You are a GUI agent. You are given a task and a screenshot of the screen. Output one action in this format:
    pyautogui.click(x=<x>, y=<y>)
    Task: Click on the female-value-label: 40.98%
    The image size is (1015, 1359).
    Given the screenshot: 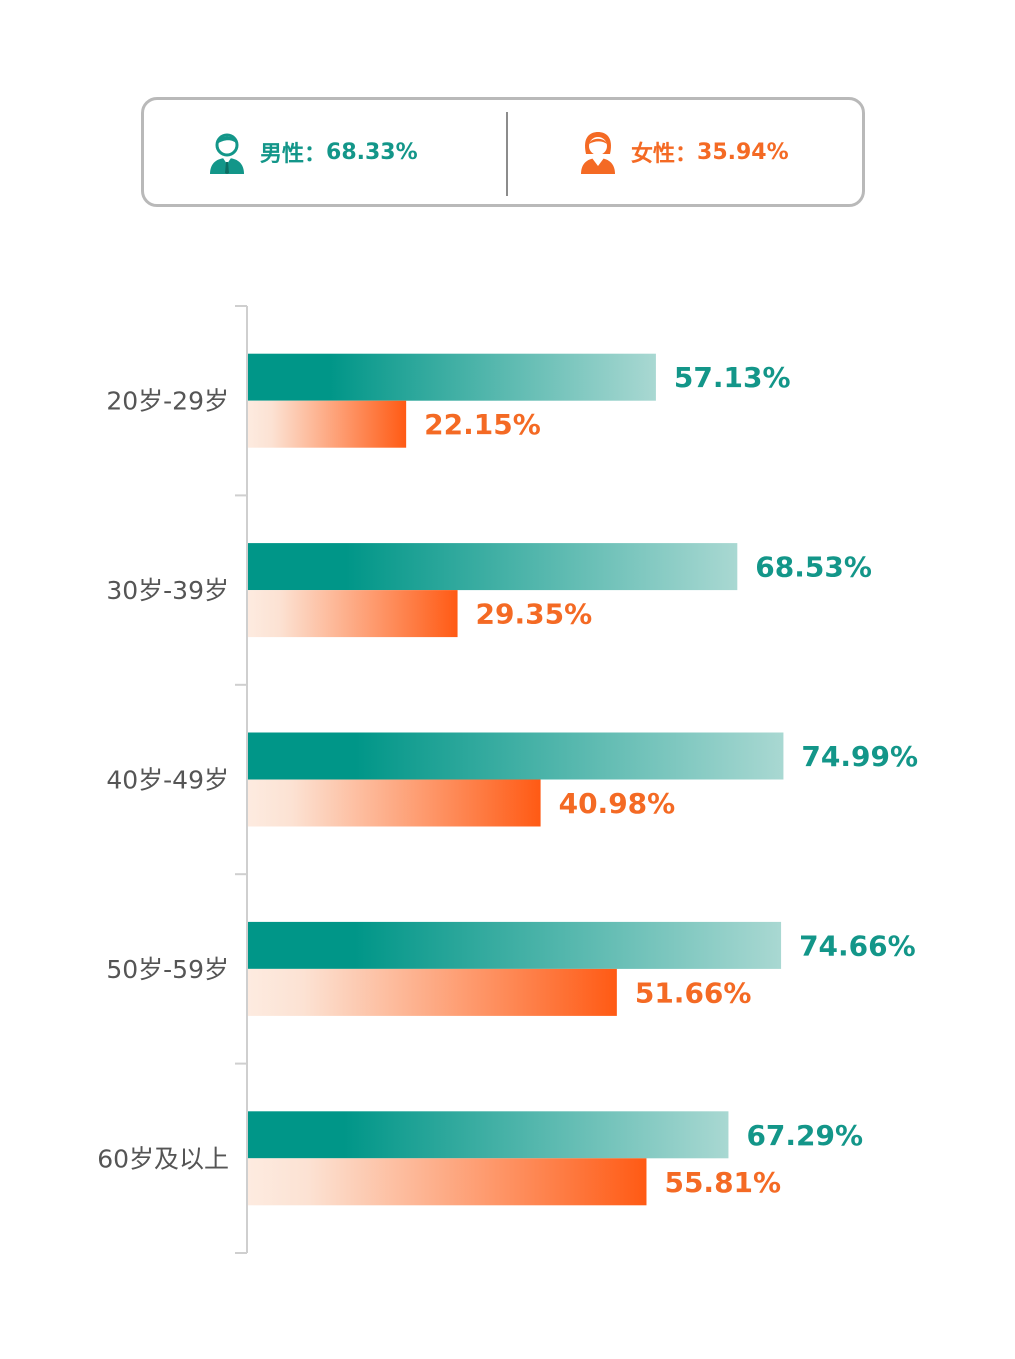 What is the action you would take?
    pyautogui.click(x=617, y=803)
    